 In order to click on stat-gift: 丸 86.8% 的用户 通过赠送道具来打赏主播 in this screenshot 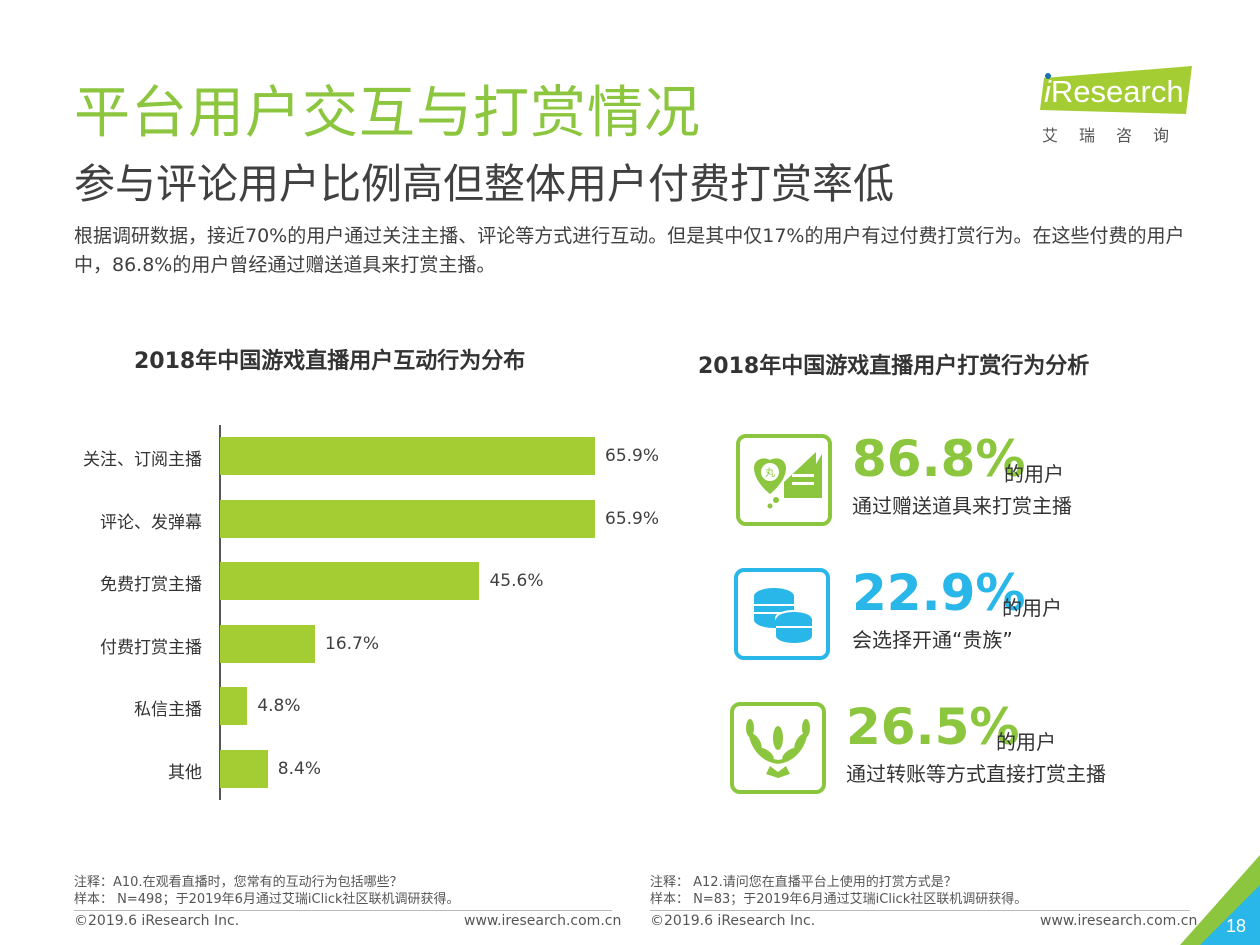, I will do `click(996, 482)`.